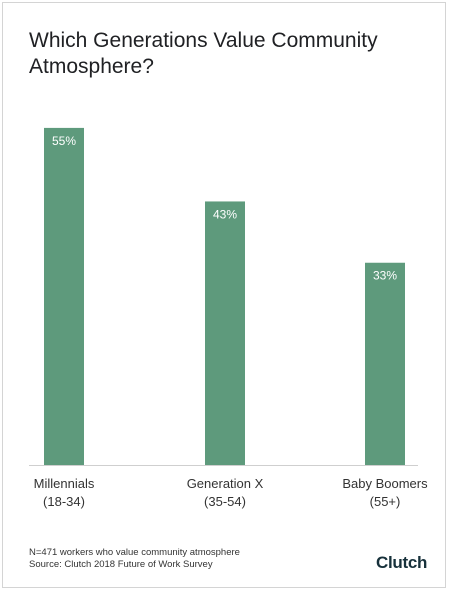  Describe the element at coordinates (91, 66) in the screenshot. I see `chart-title-line-2: Atmosphere?` at that location.